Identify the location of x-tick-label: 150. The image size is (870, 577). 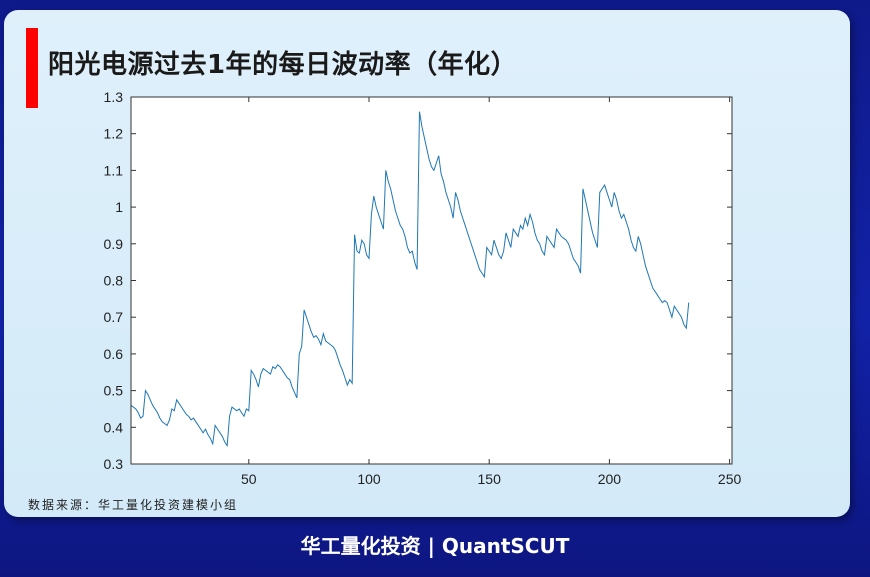
(490, 479).